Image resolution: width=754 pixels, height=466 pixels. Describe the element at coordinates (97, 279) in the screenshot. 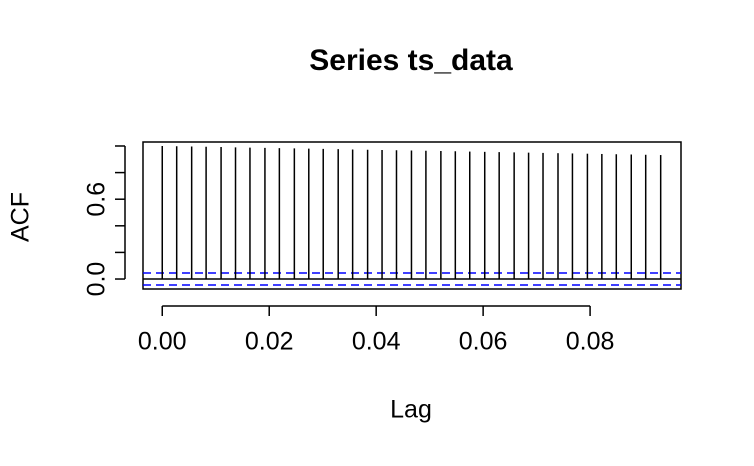

I see `y-tick-label: 0.0` at that location.